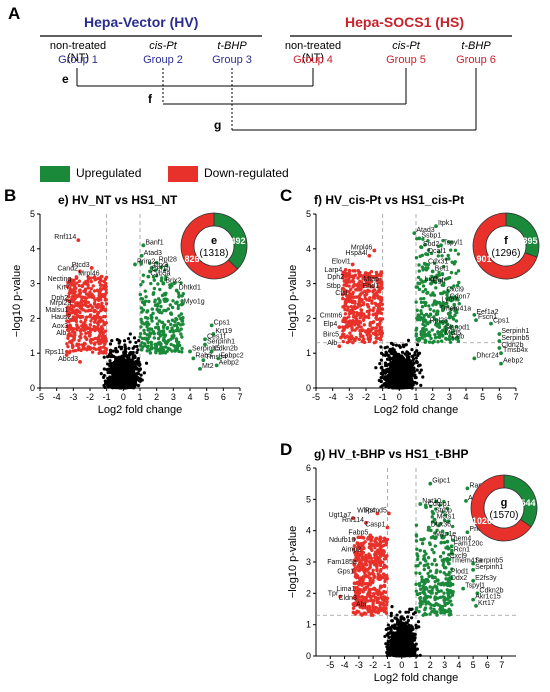 This screenshot has height=692, width=550. Describe the element at coordinates (416, 678) in the screenshot. I see `x-axis-label: Log2 fold change` at that location.